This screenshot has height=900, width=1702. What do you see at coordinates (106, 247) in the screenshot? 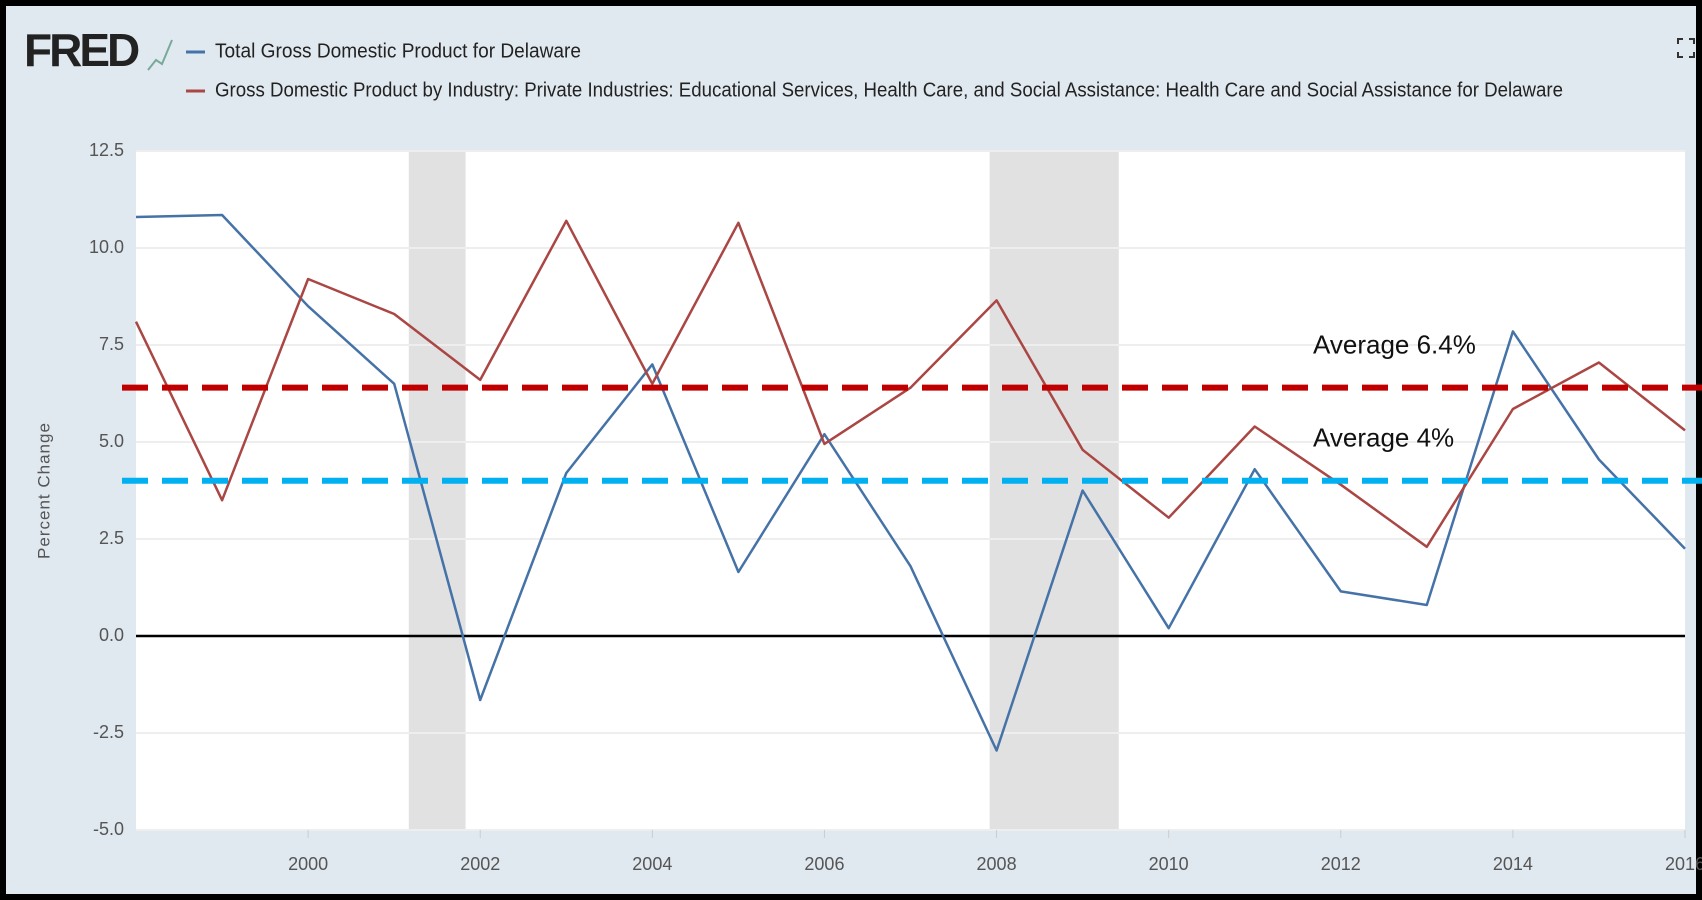
I see `y-tick-label: 10.0` at bounding box center [106, 247].